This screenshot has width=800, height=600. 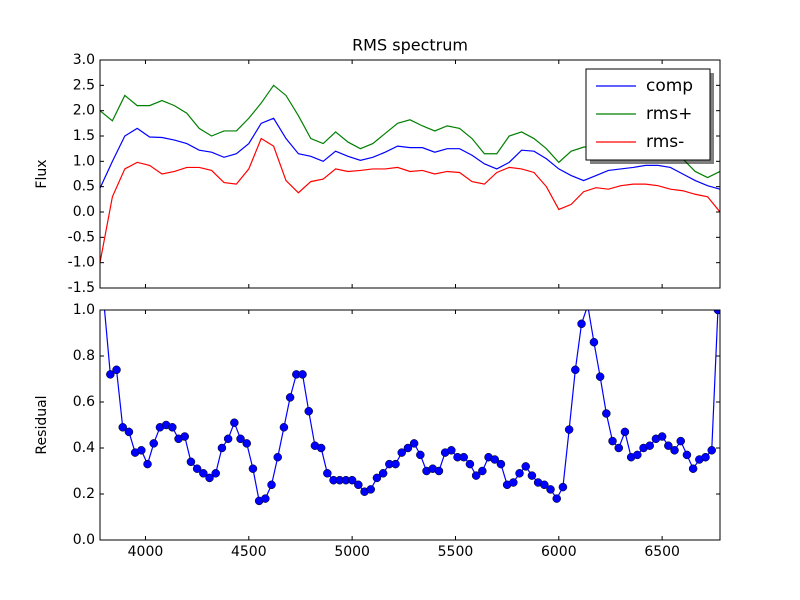 I want to click on y-tick-label: 1.5, so click(x=84, y=136).